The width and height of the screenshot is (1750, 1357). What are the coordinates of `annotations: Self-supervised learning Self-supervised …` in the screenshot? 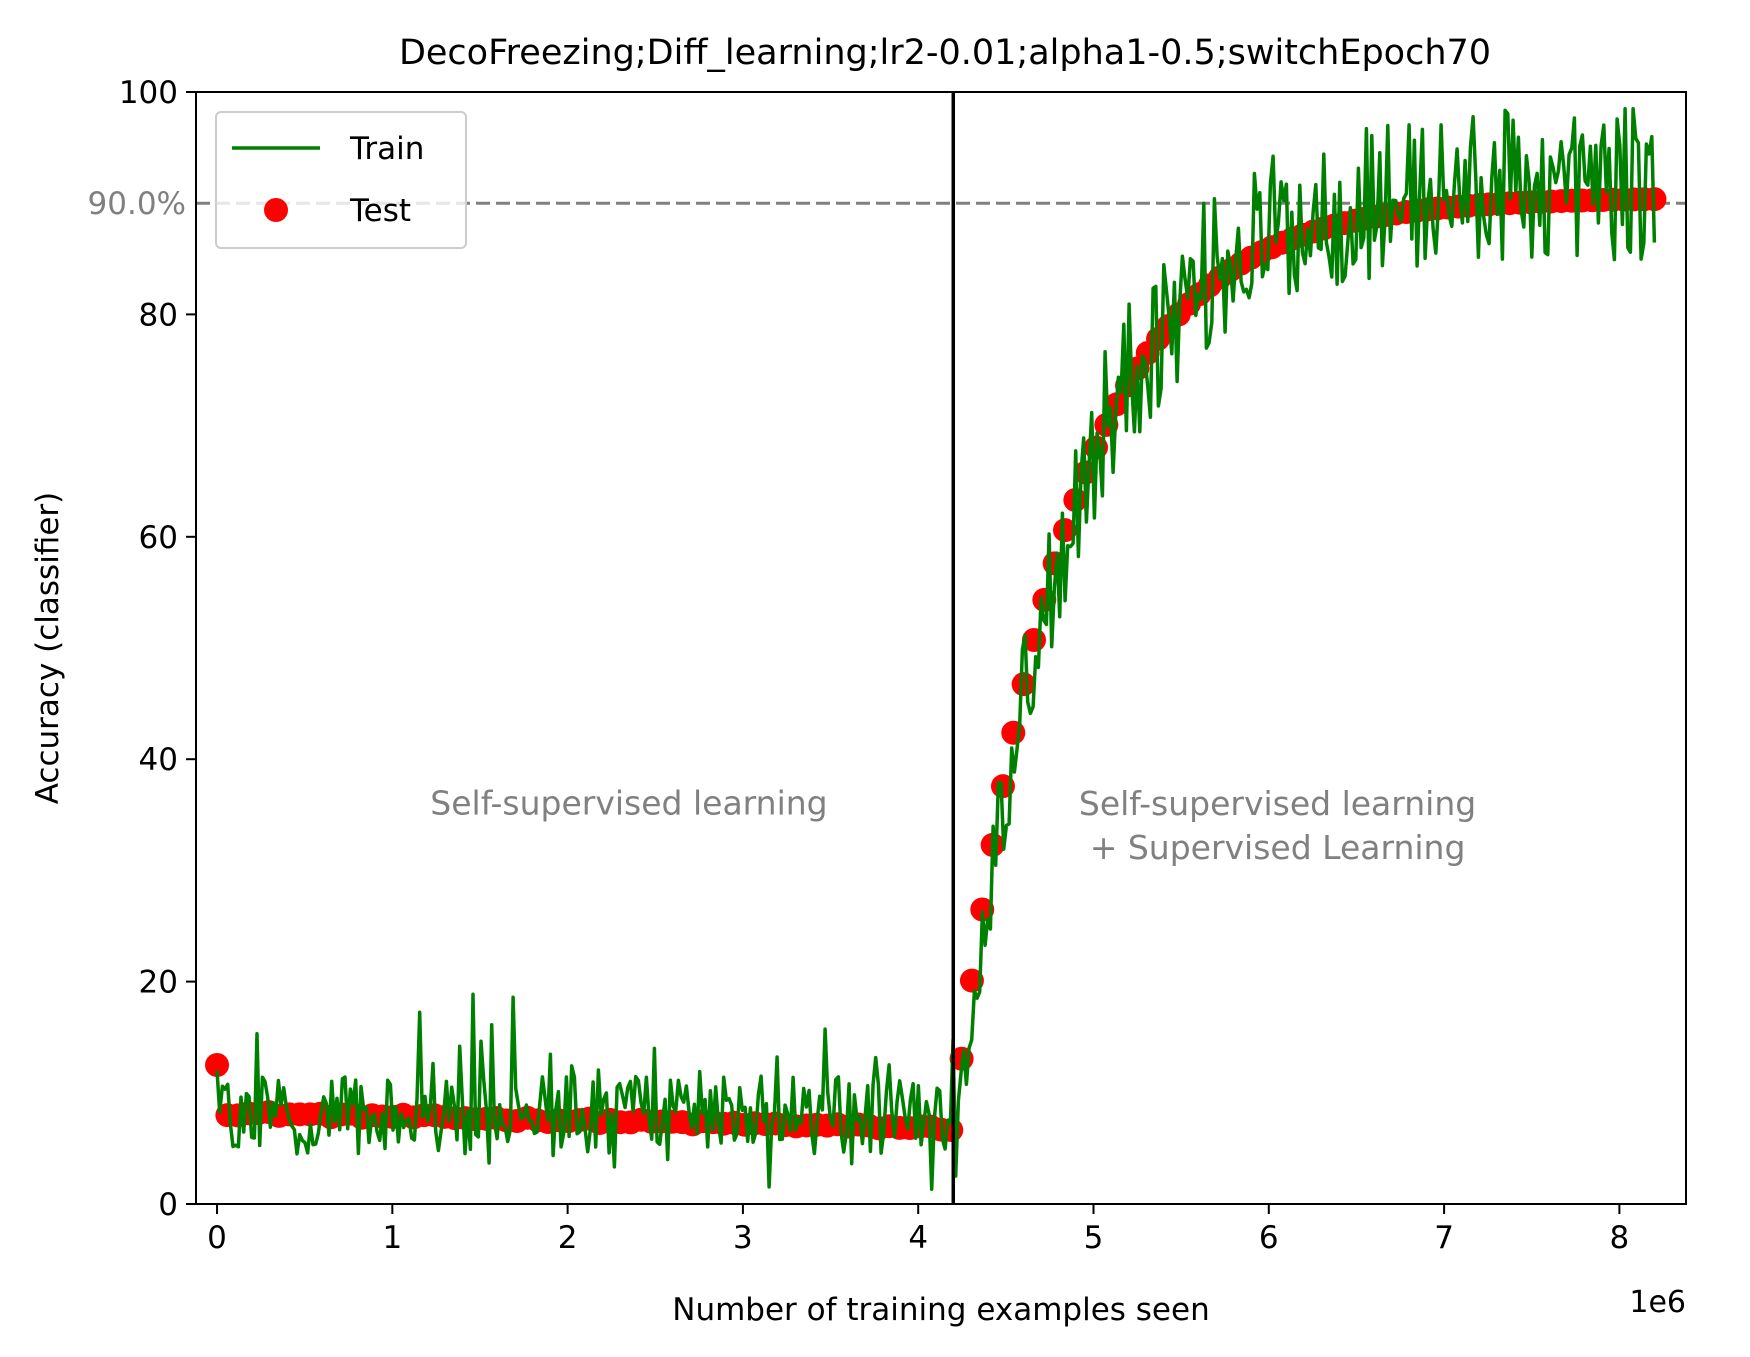 It's located at (953, 825).